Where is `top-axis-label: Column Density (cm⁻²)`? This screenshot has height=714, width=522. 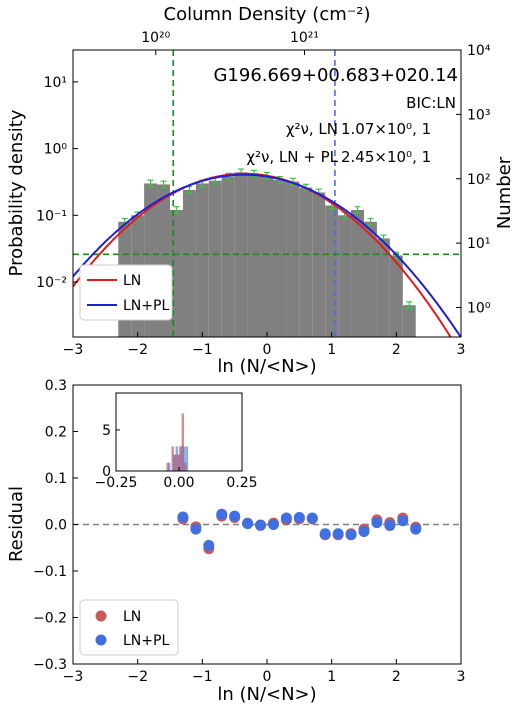 top-axis-label: Column Density (cm⁻²) is located at coordinates (267, 14).